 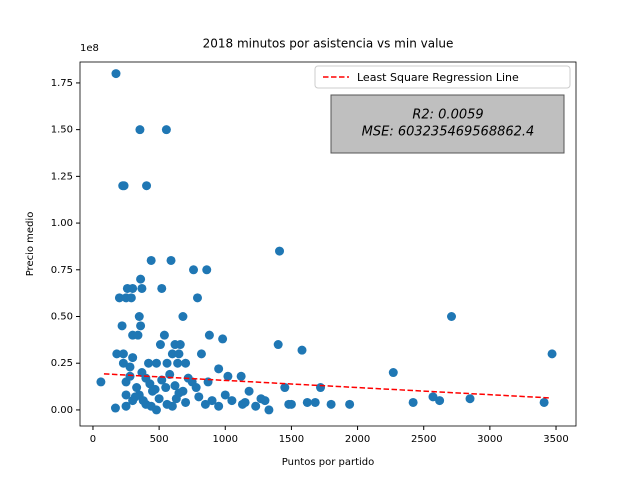 What do you see at coordinates (62, 317) in the screenshot?
I see `y-tick-label: 0.50` at bounding box center [62, 317].